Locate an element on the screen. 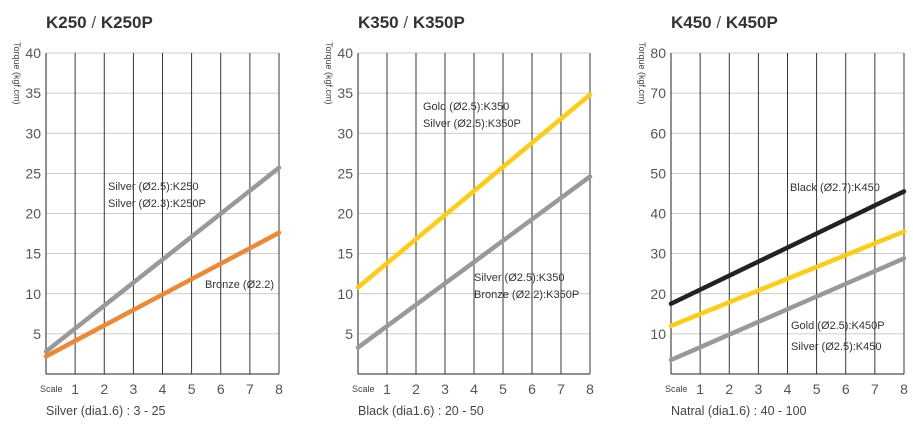  series-annotation: Silver (Ø2.5):K350 is located at coordinates (519, 278).